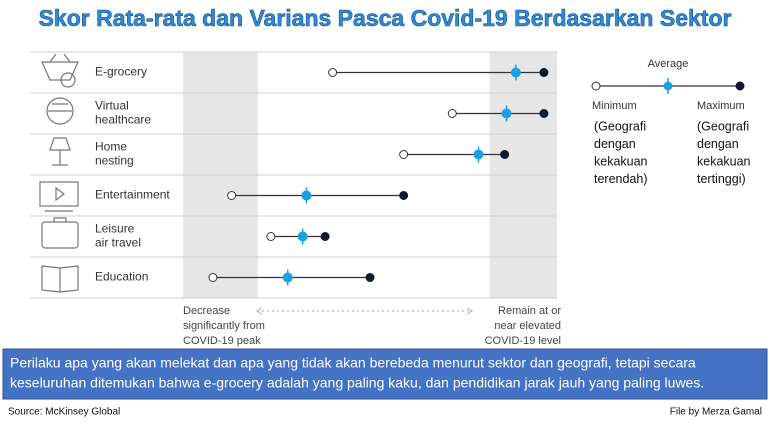 This screenshot has height=425, width=770. What do you see at coordinates (59, 173) in the screenshot?
I see `icons` at bounding box center [59, 173].